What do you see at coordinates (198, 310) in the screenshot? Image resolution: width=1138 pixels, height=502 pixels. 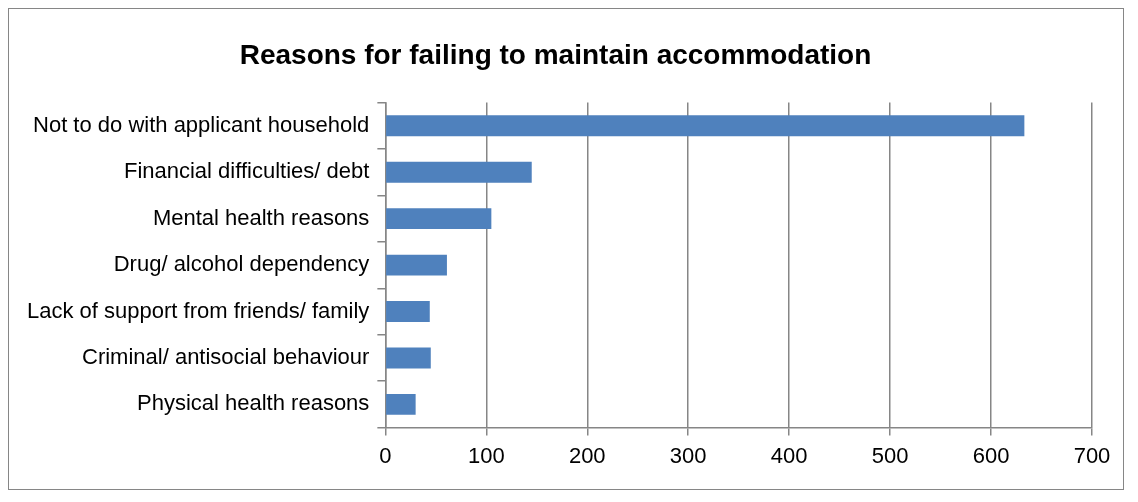 I see `y-tick-label: Lack of support from friends/ family` at bounding box center [198, 310].